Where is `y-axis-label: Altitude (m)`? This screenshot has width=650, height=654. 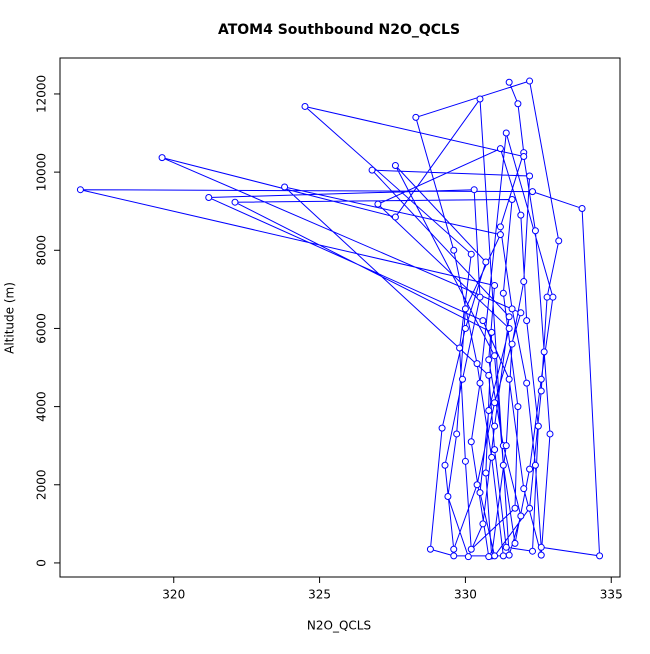
y-axis-label: Altitude (m) is located at coordinates (10, 318).